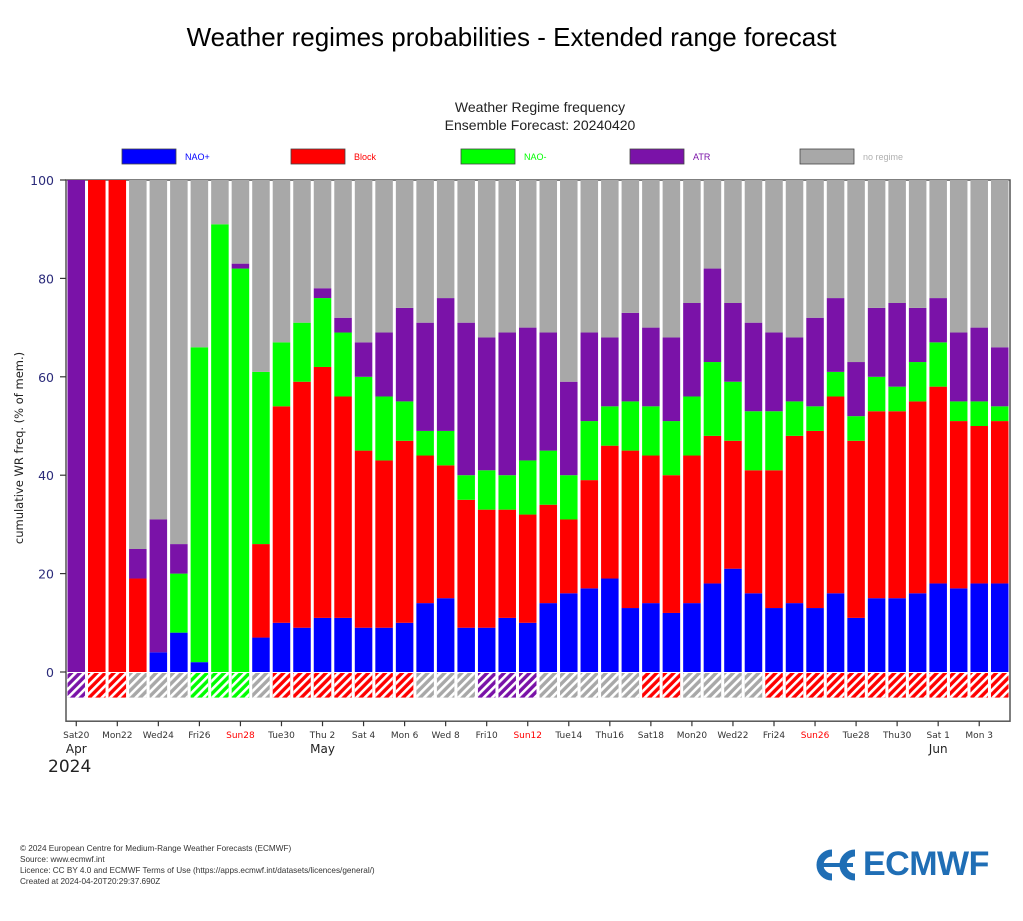 The height and width of the screenshot is (921, 1023). What do you see at coordinates (540, 125) in the screenshot?
I see `chart-subtitle: Ensemble Forecast: 20240420` at bounding box center [540, 125].